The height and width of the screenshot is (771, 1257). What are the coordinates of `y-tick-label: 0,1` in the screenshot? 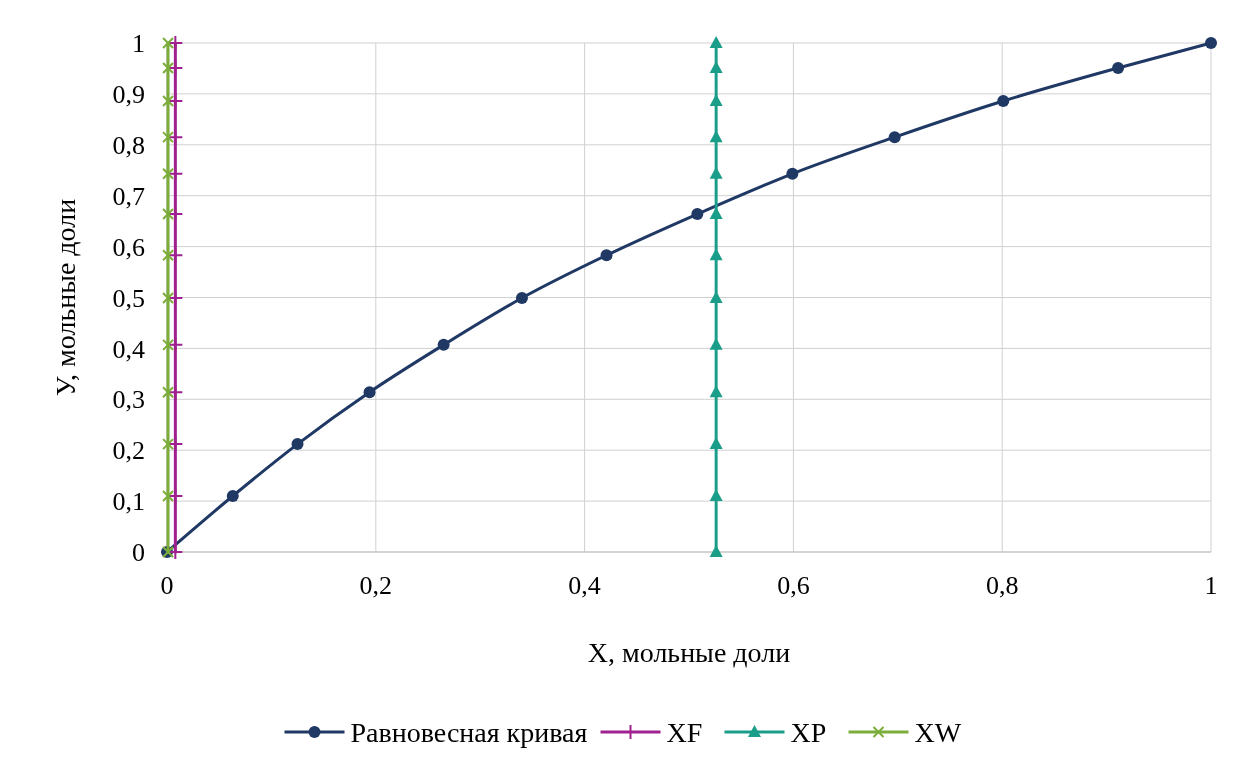 It's located at (128, 502).